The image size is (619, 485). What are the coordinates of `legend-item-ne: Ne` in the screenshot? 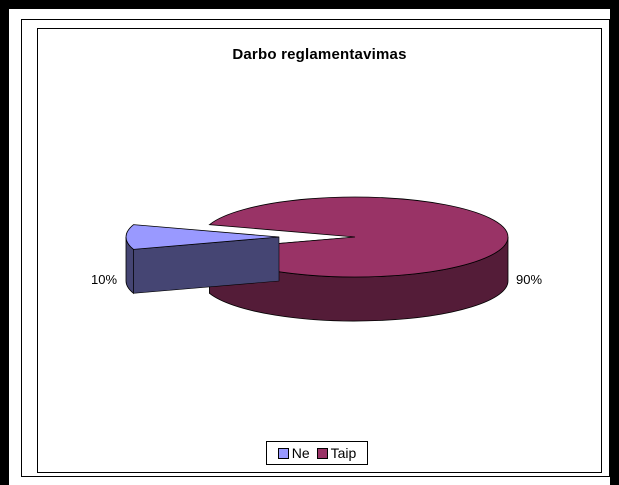 It's located at (293, 453).